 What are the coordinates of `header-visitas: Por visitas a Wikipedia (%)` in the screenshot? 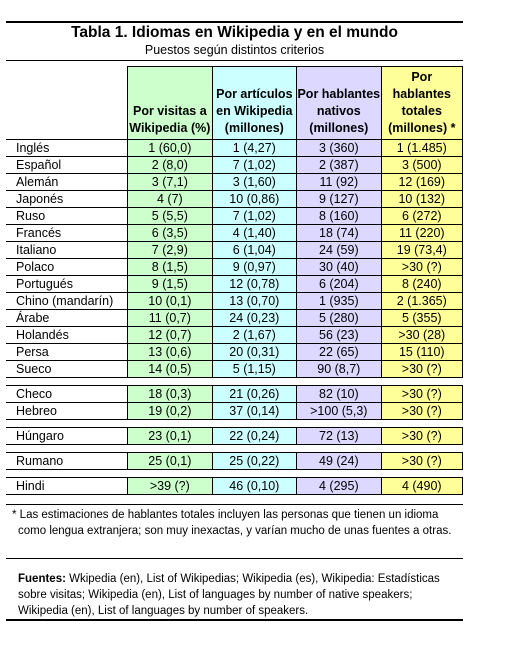 It's located at (170, 103).